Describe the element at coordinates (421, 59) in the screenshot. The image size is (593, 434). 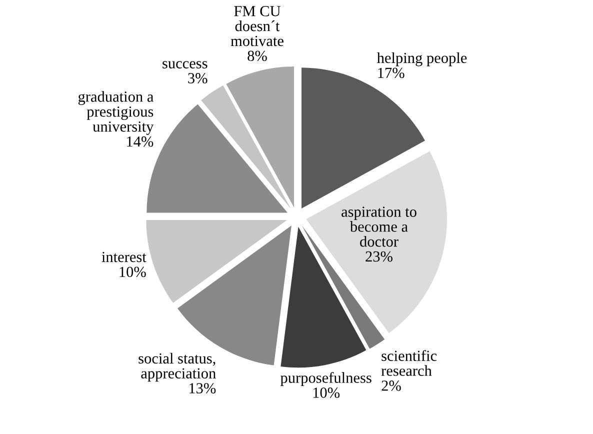
I see `slice-label: helping people` at that location.